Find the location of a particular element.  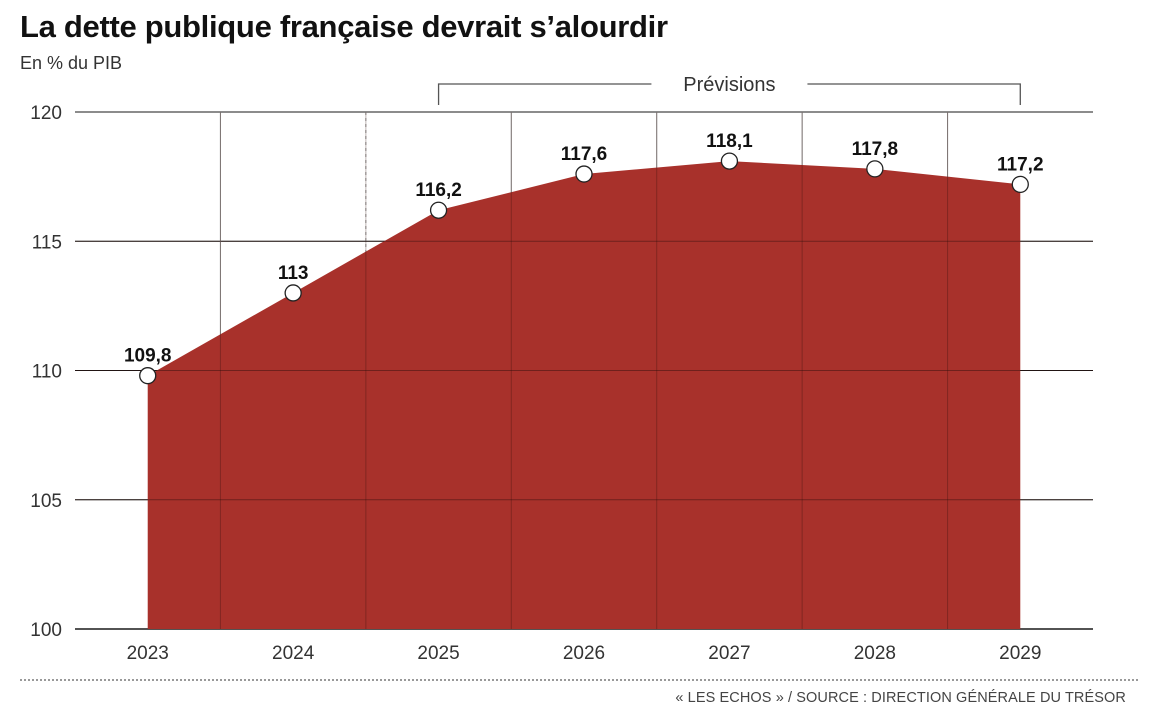

data-label-2025: 116,2 is located at coordinates (438, 190).